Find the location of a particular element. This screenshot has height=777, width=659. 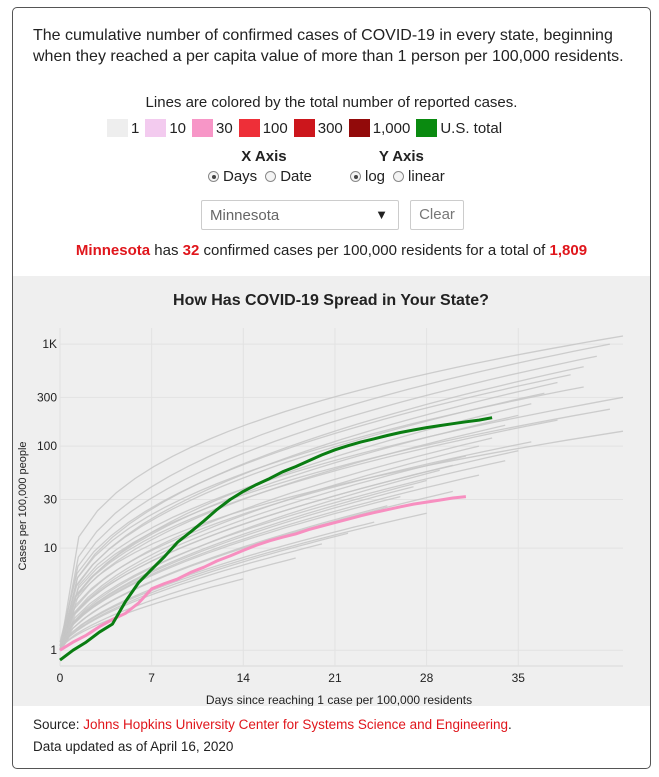

selected-state-line is located at coordinates (263, 573).